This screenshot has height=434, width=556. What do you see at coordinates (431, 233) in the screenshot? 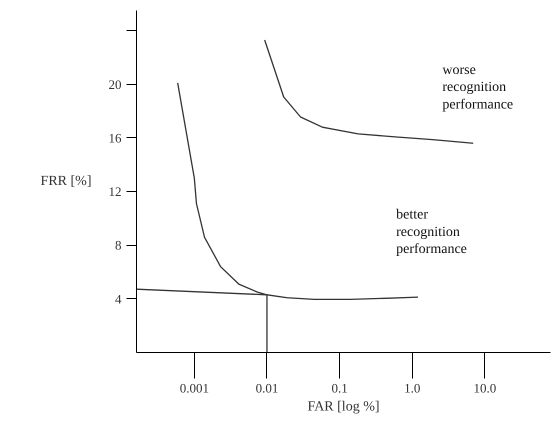
I see `annotation: better recognition performance` at bounding box center [431, 233].